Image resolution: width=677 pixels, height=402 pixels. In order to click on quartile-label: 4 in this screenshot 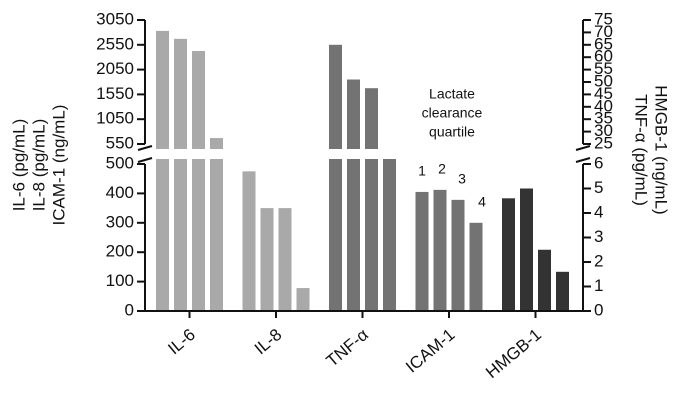, I will do `click(482, 202)`.